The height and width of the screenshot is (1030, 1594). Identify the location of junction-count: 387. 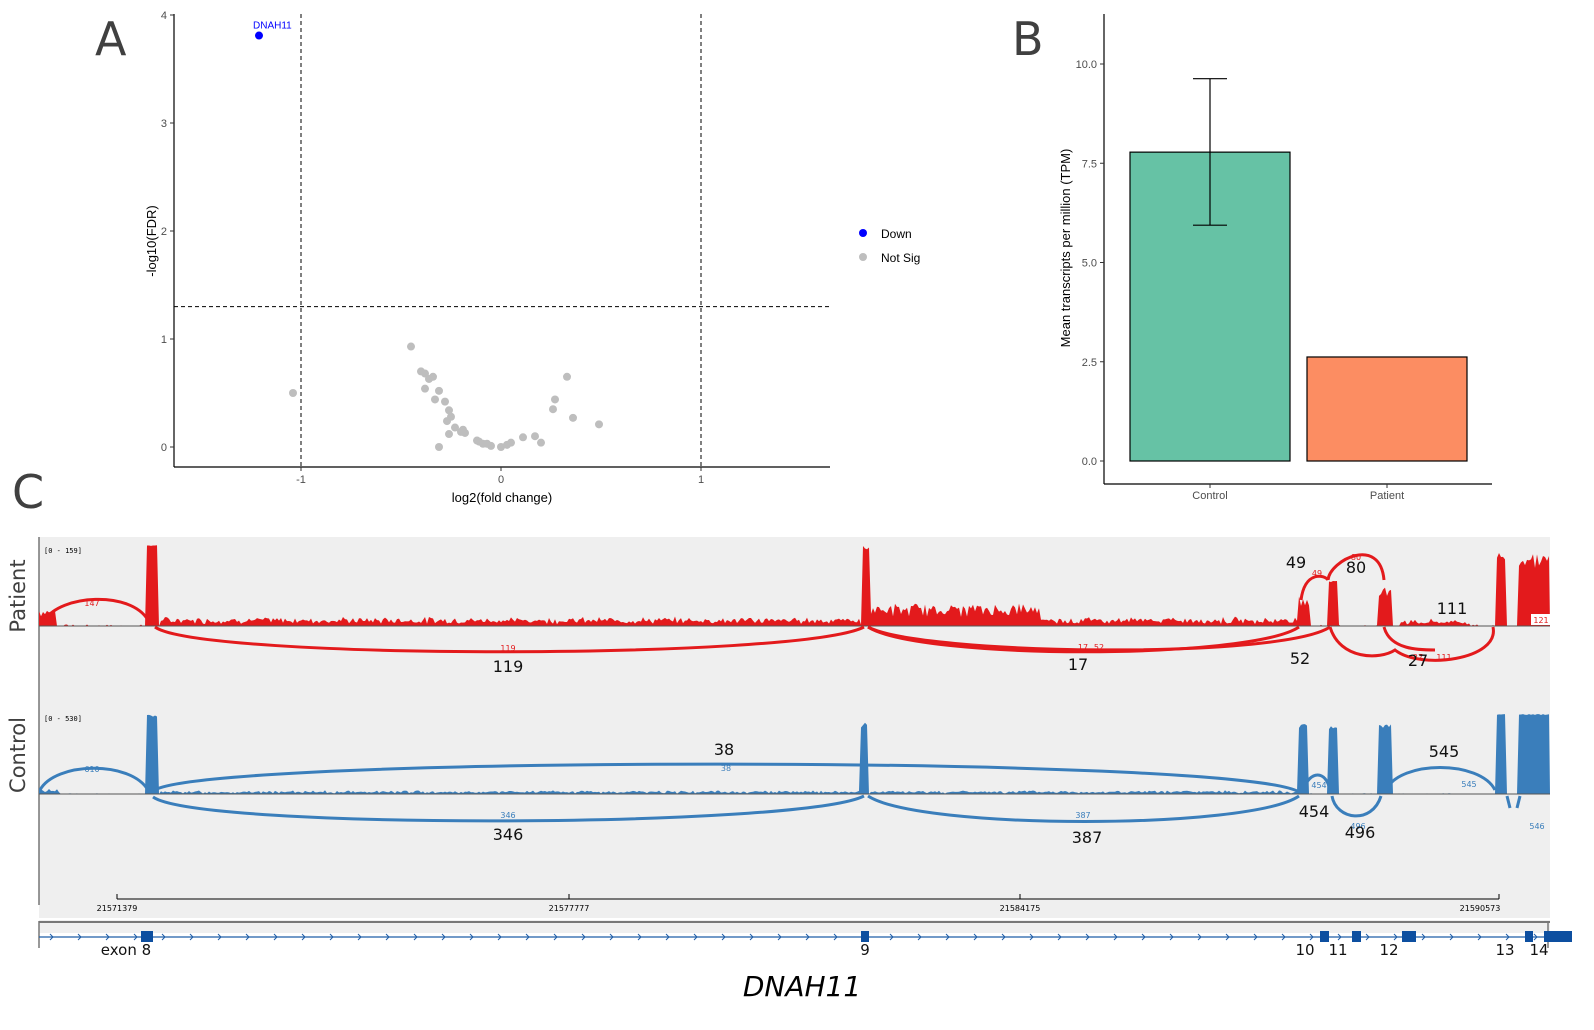
(1087, 837).